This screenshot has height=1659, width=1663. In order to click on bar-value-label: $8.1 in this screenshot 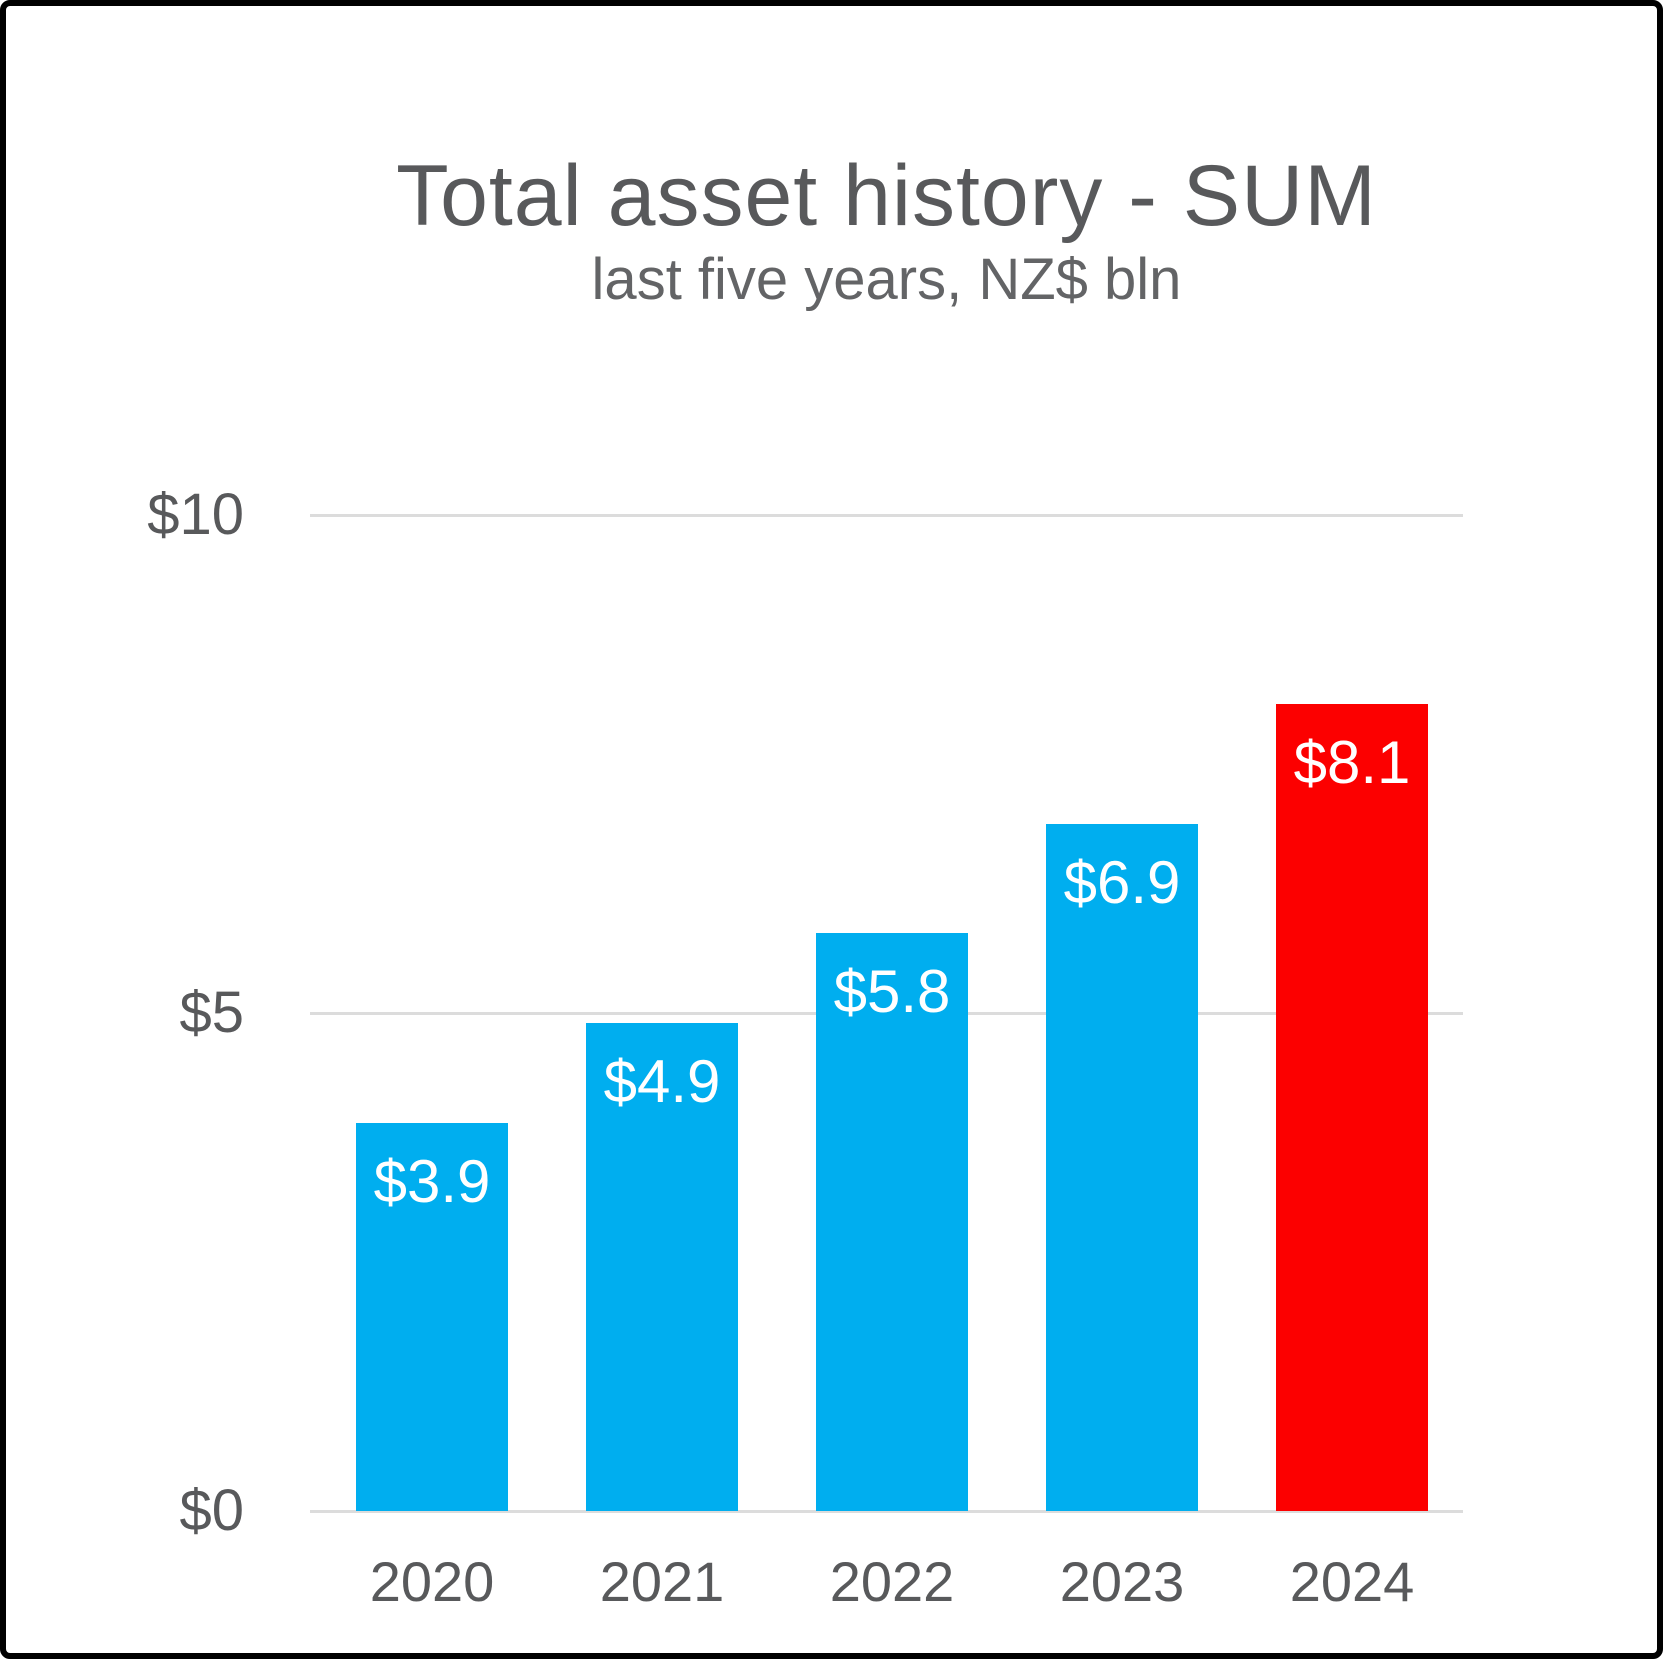, I will do `click(1352, 763)`.